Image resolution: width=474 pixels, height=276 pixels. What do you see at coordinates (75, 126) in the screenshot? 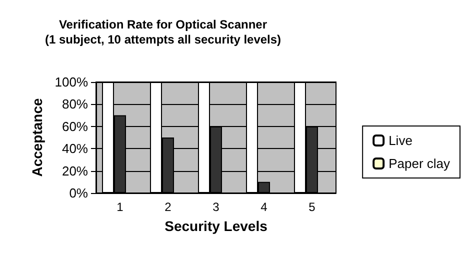
I see `y-tick-label: 60%` at bounding box center [75, 126].